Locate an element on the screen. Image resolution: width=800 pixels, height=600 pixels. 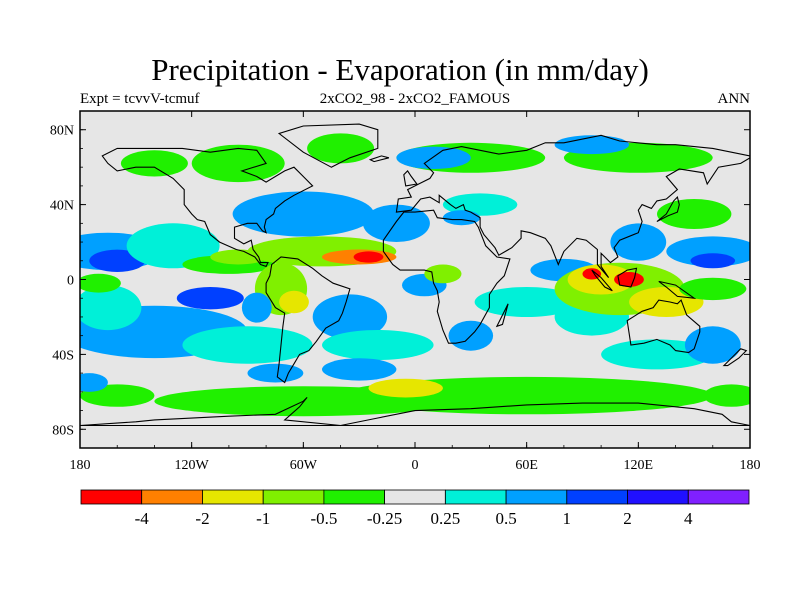
season-label: ANN is located at coordinates (734, 99).